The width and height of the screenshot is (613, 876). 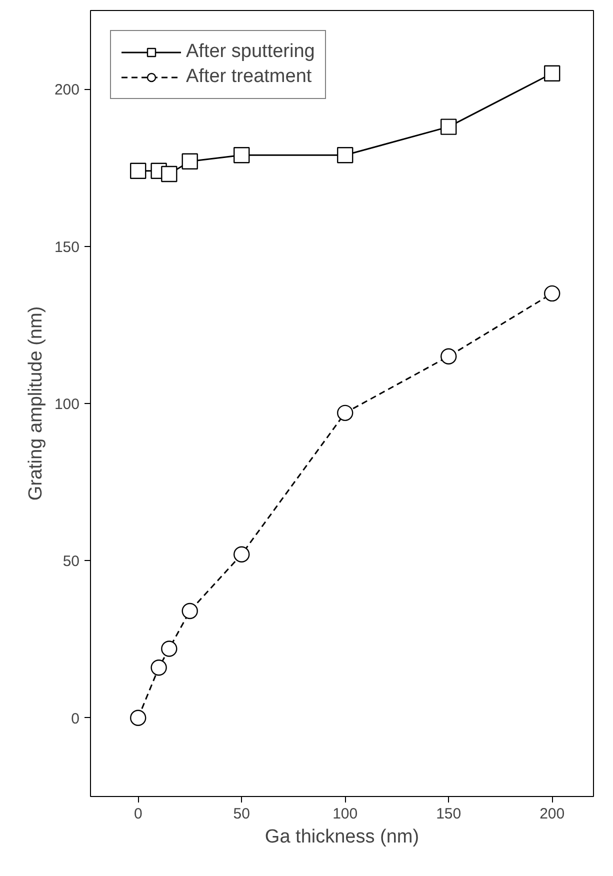 I want to click on y-tick-label: 150, so click(x=67, y=247).